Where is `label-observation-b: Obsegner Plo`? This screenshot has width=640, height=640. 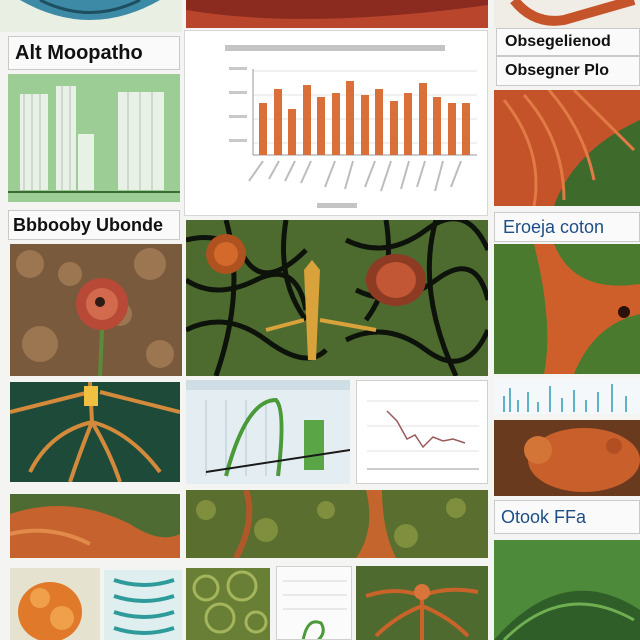
label-observation-b: Obsegner Plo is located at coordinates (568, 71).